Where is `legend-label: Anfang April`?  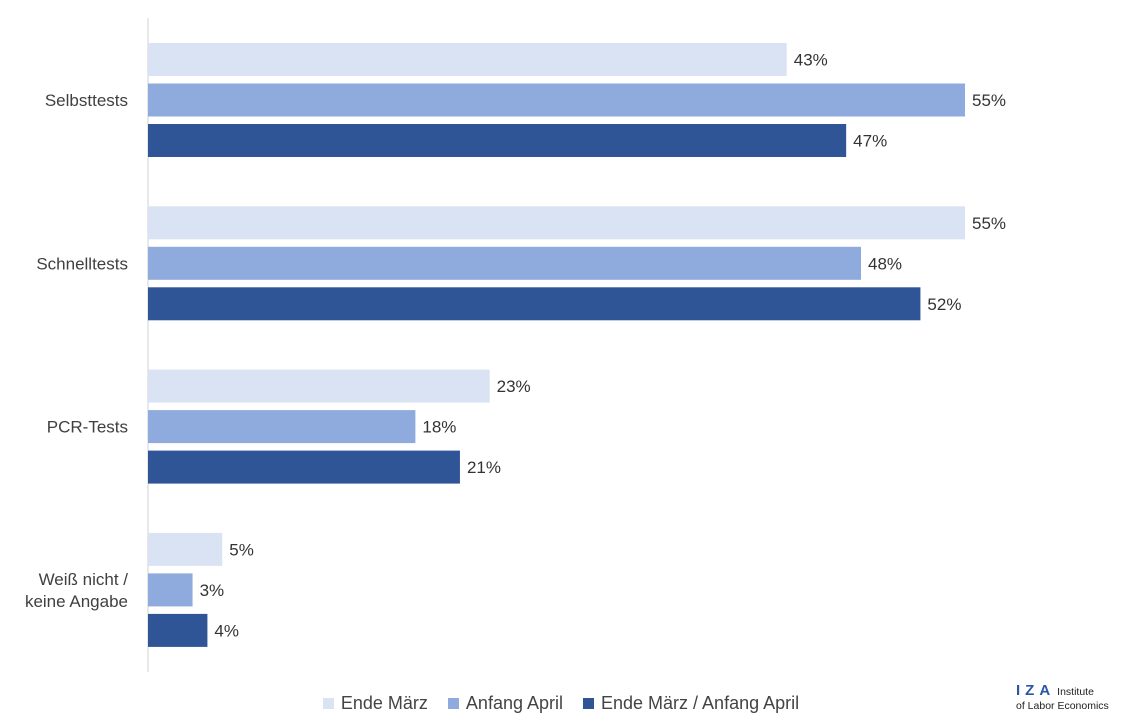 legend-label: Anfang April is located at coordinates (514, 703).